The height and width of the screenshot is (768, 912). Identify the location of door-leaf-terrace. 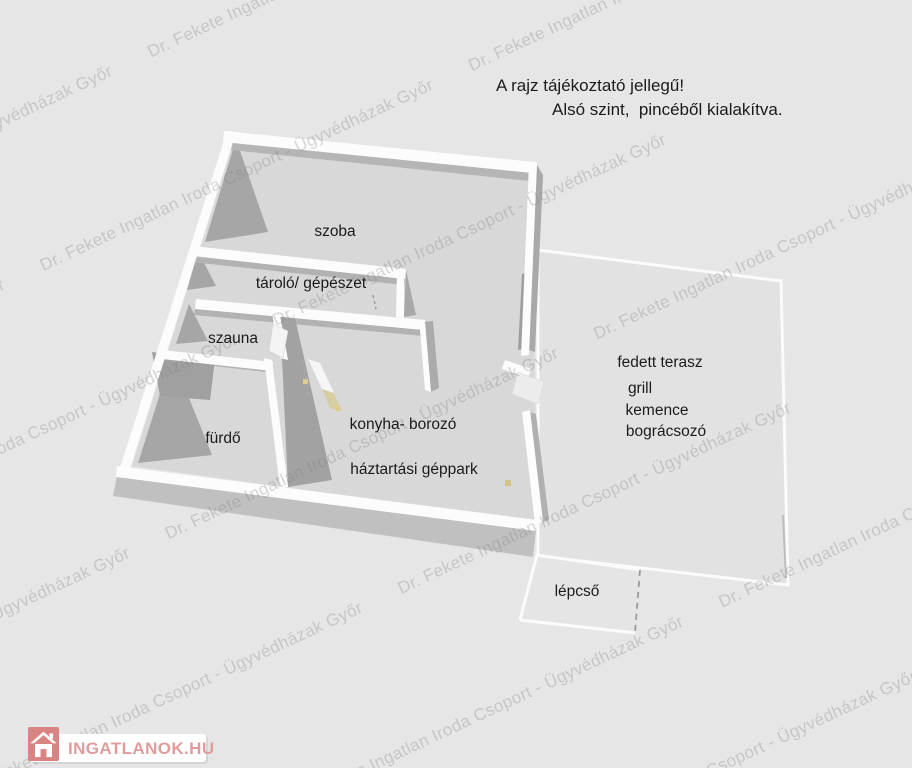
(528, 388).